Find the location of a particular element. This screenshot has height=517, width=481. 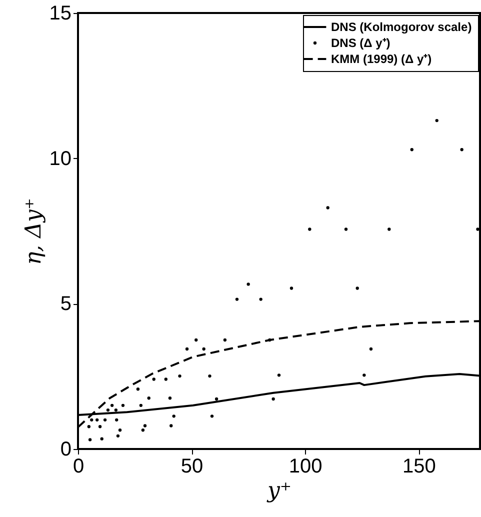

x-axis-title: y⁺ is located at coordinates (279, 491).